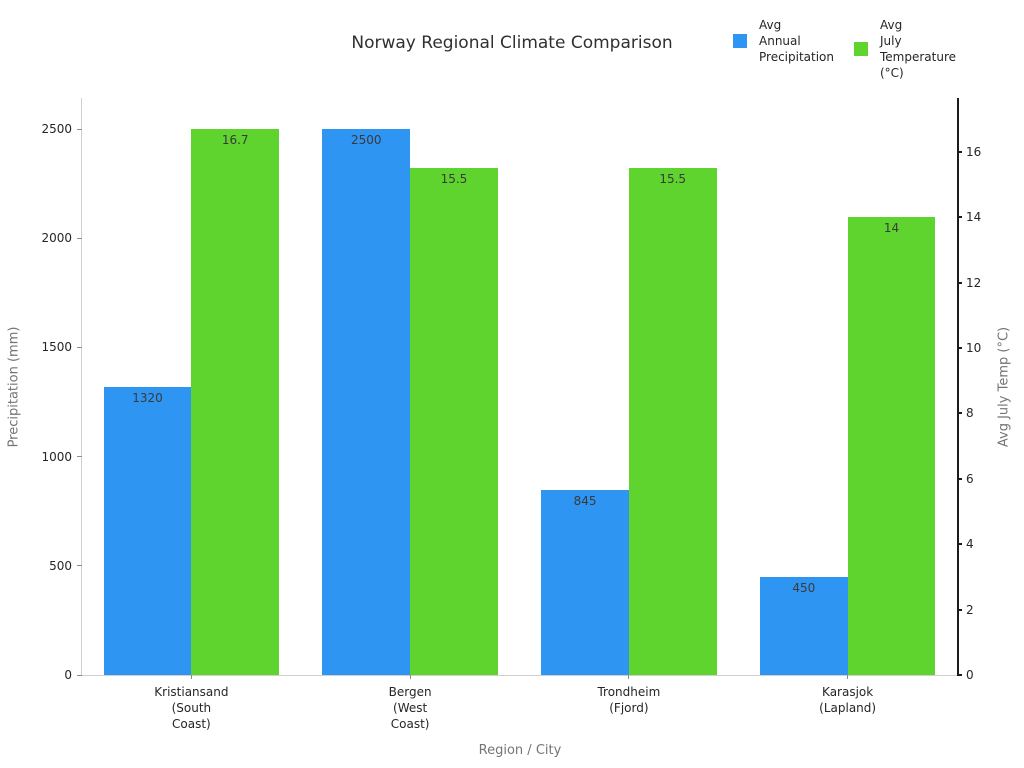 This screenshot has height=768, width=1024. I want to click on y-axis-label-right: Avg July Temp (°C), so click(1004, 387).